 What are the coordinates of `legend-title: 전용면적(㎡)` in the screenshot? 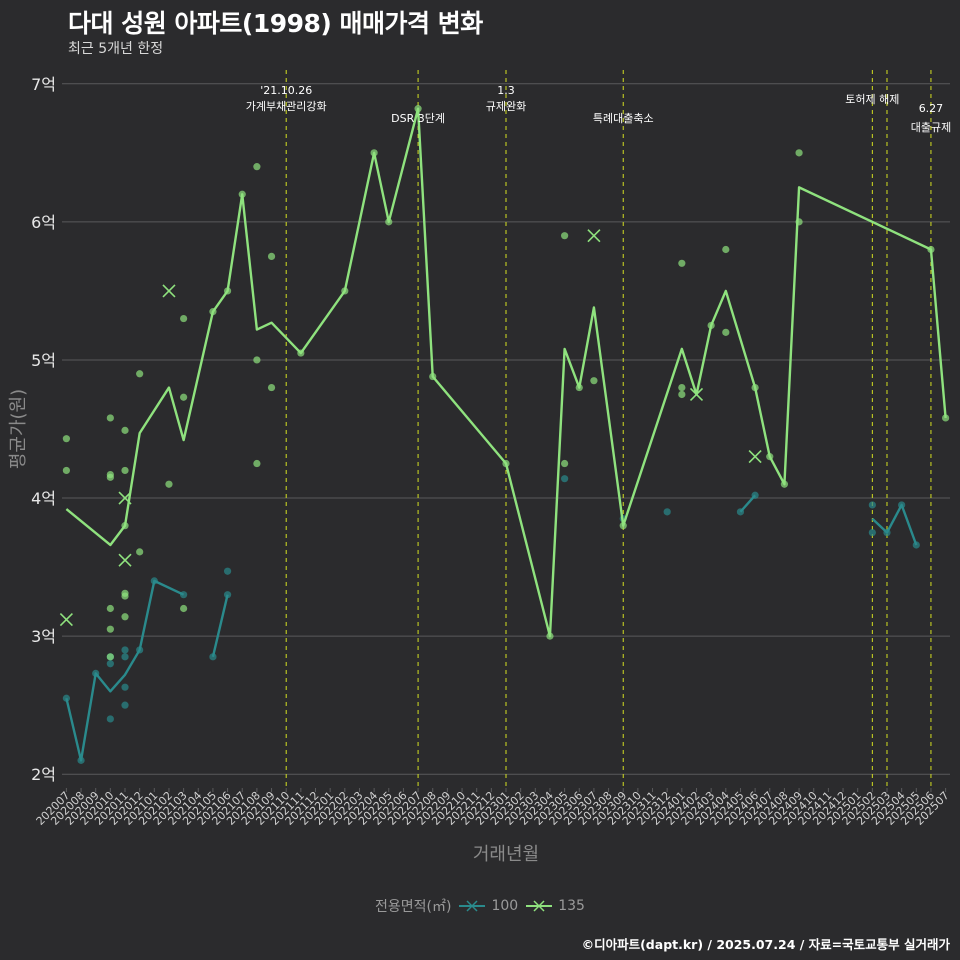 It's located at (413, 907).